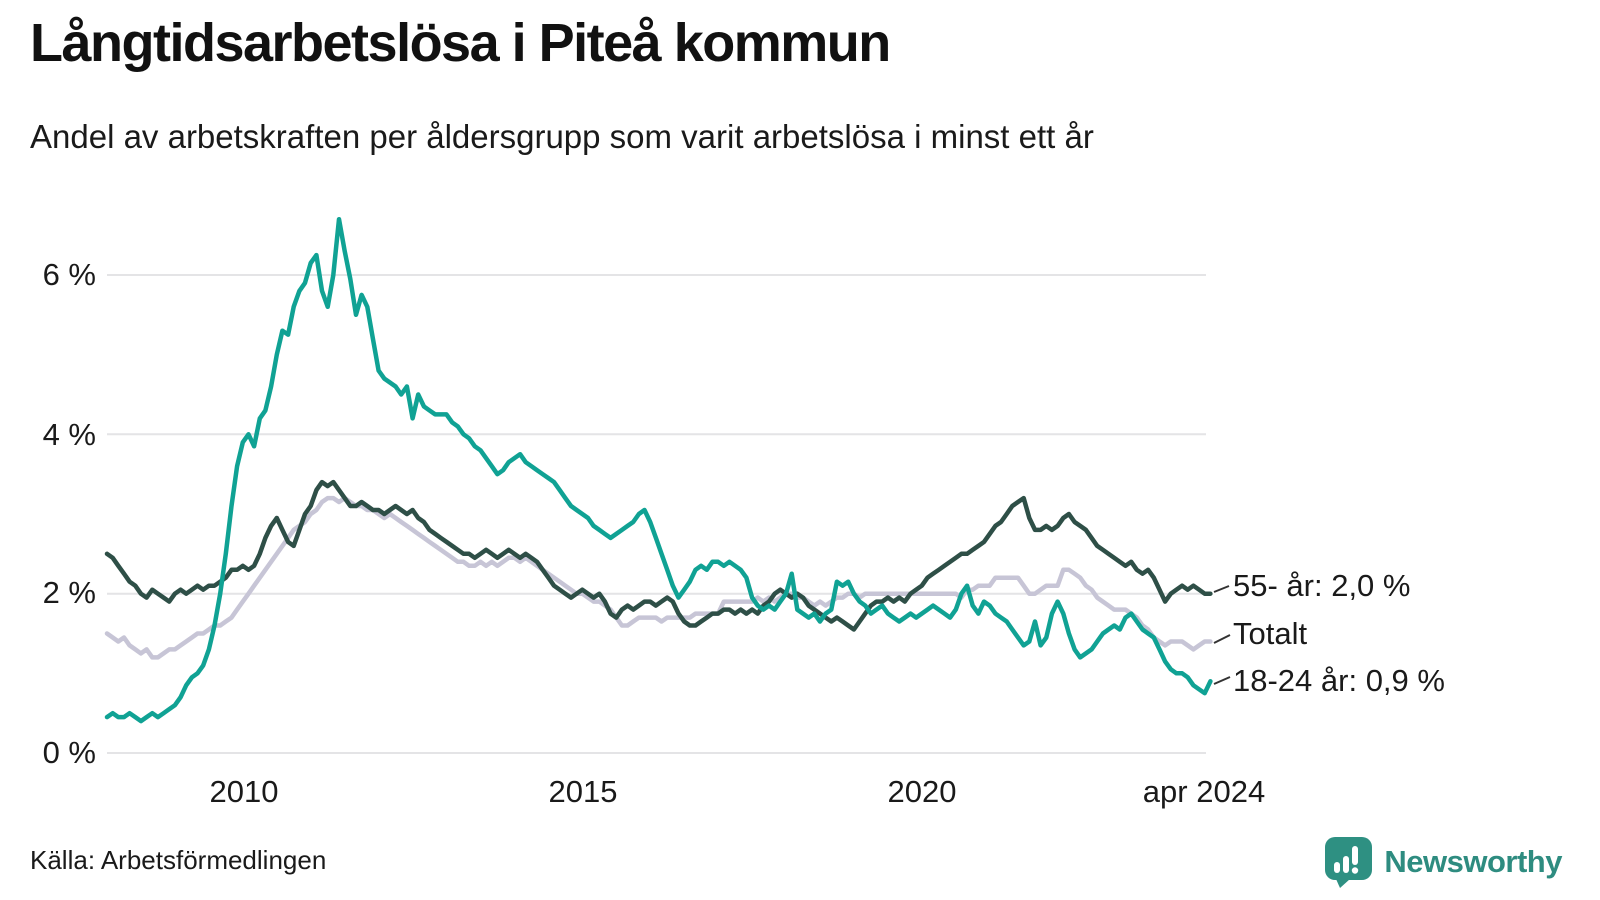  I want to click on series-label-55: 55- år: 2,0 %, so click(1322, 585).